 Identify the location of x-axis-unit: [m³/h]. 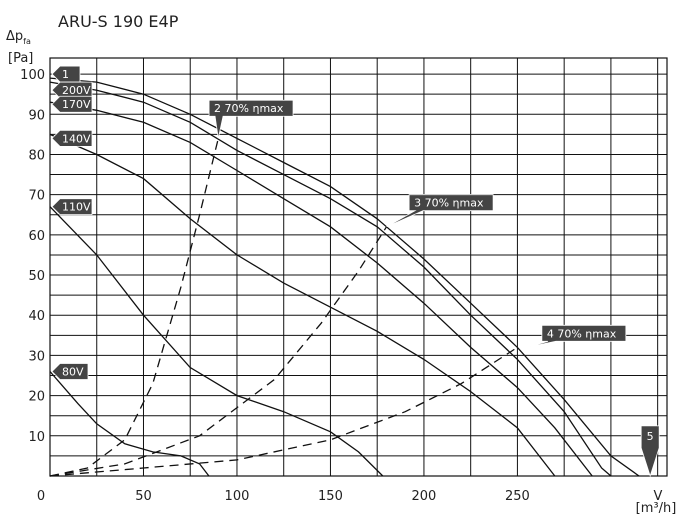
(656, 507).